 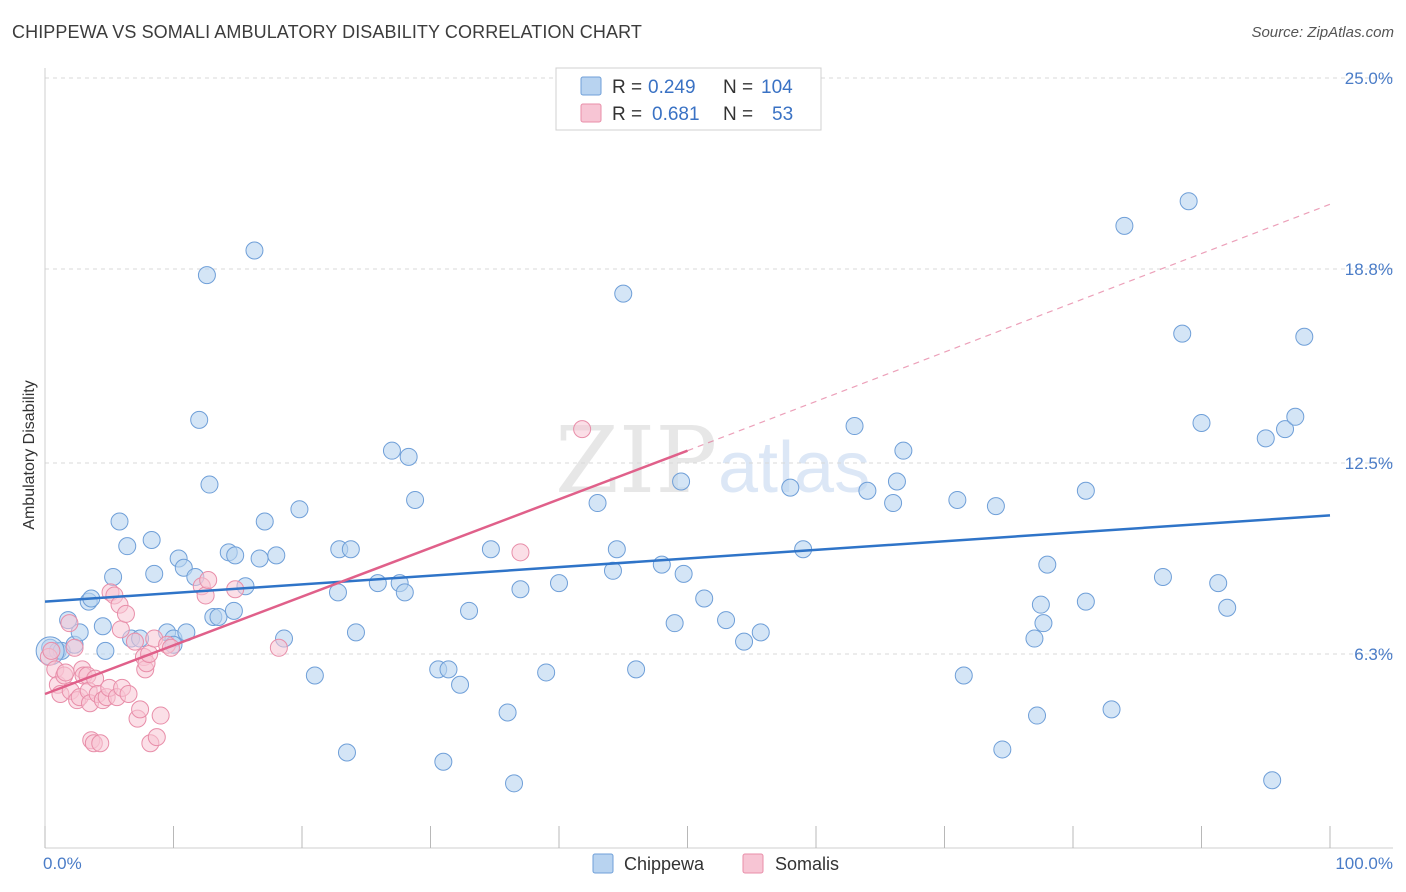 I want to click on y-tick-labels: 6.3% 12.5% 18.8% 25.0%, so click(x=1369, y=366).